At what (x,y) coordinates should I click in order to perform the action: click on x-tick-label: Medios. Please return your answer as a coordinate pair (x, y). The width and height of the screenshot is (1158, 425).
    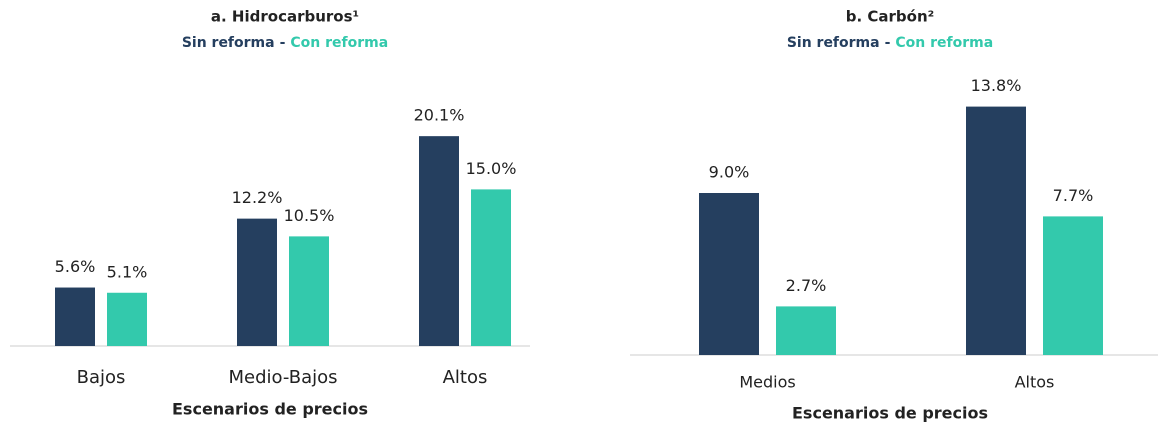
    Looking at the image, I should click on (767, 382).